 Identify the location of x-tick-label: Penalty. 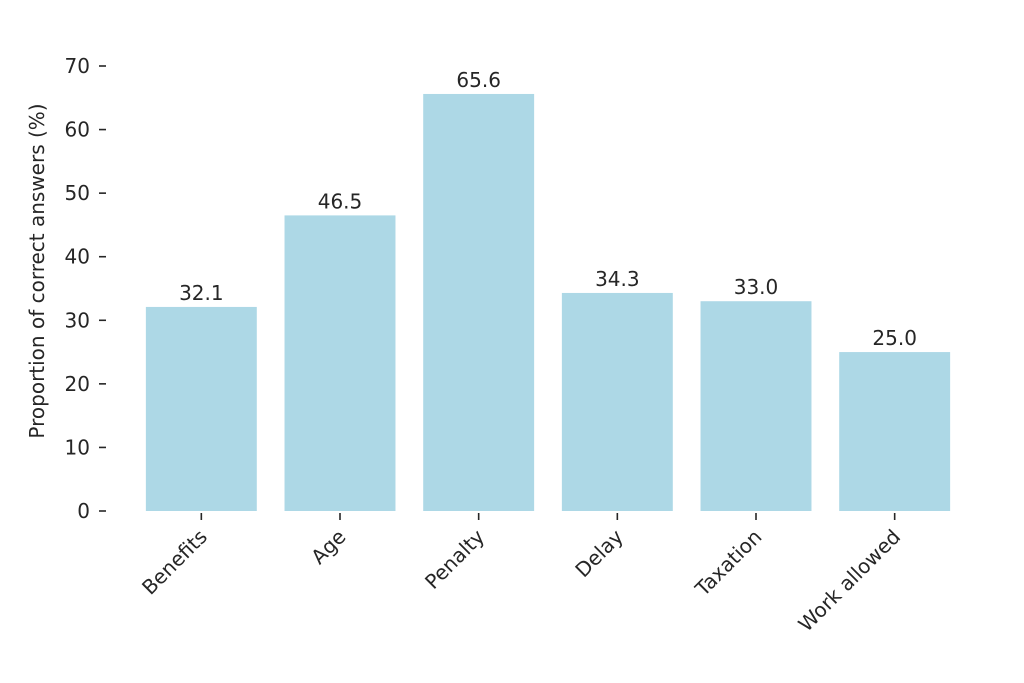
(454, 558).